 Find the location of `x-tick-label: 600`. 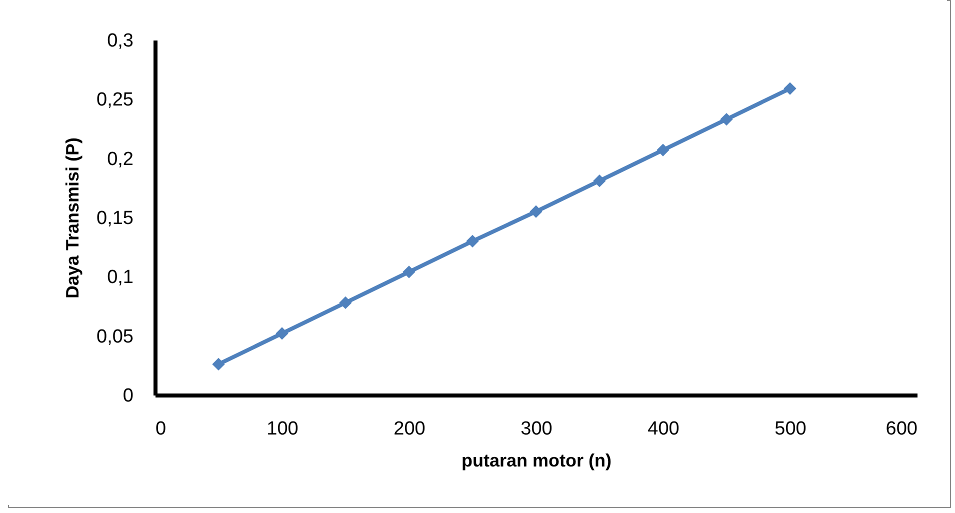

x-tick-label: 600 is located at coordinates (902, 429).